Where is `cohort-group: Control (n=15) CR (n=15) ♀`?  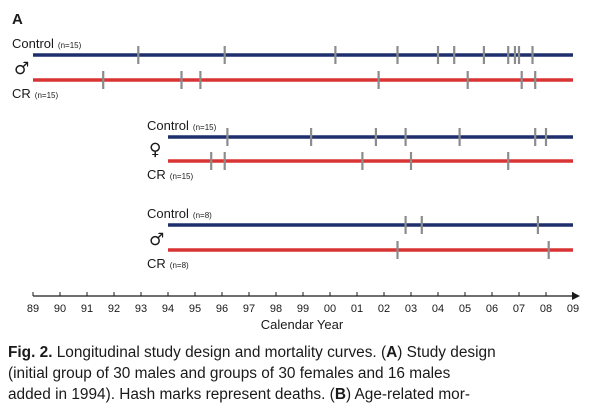 cohort-group: Control (n=15) CR (n=15) ♀ is located at coordinates (360, 150).